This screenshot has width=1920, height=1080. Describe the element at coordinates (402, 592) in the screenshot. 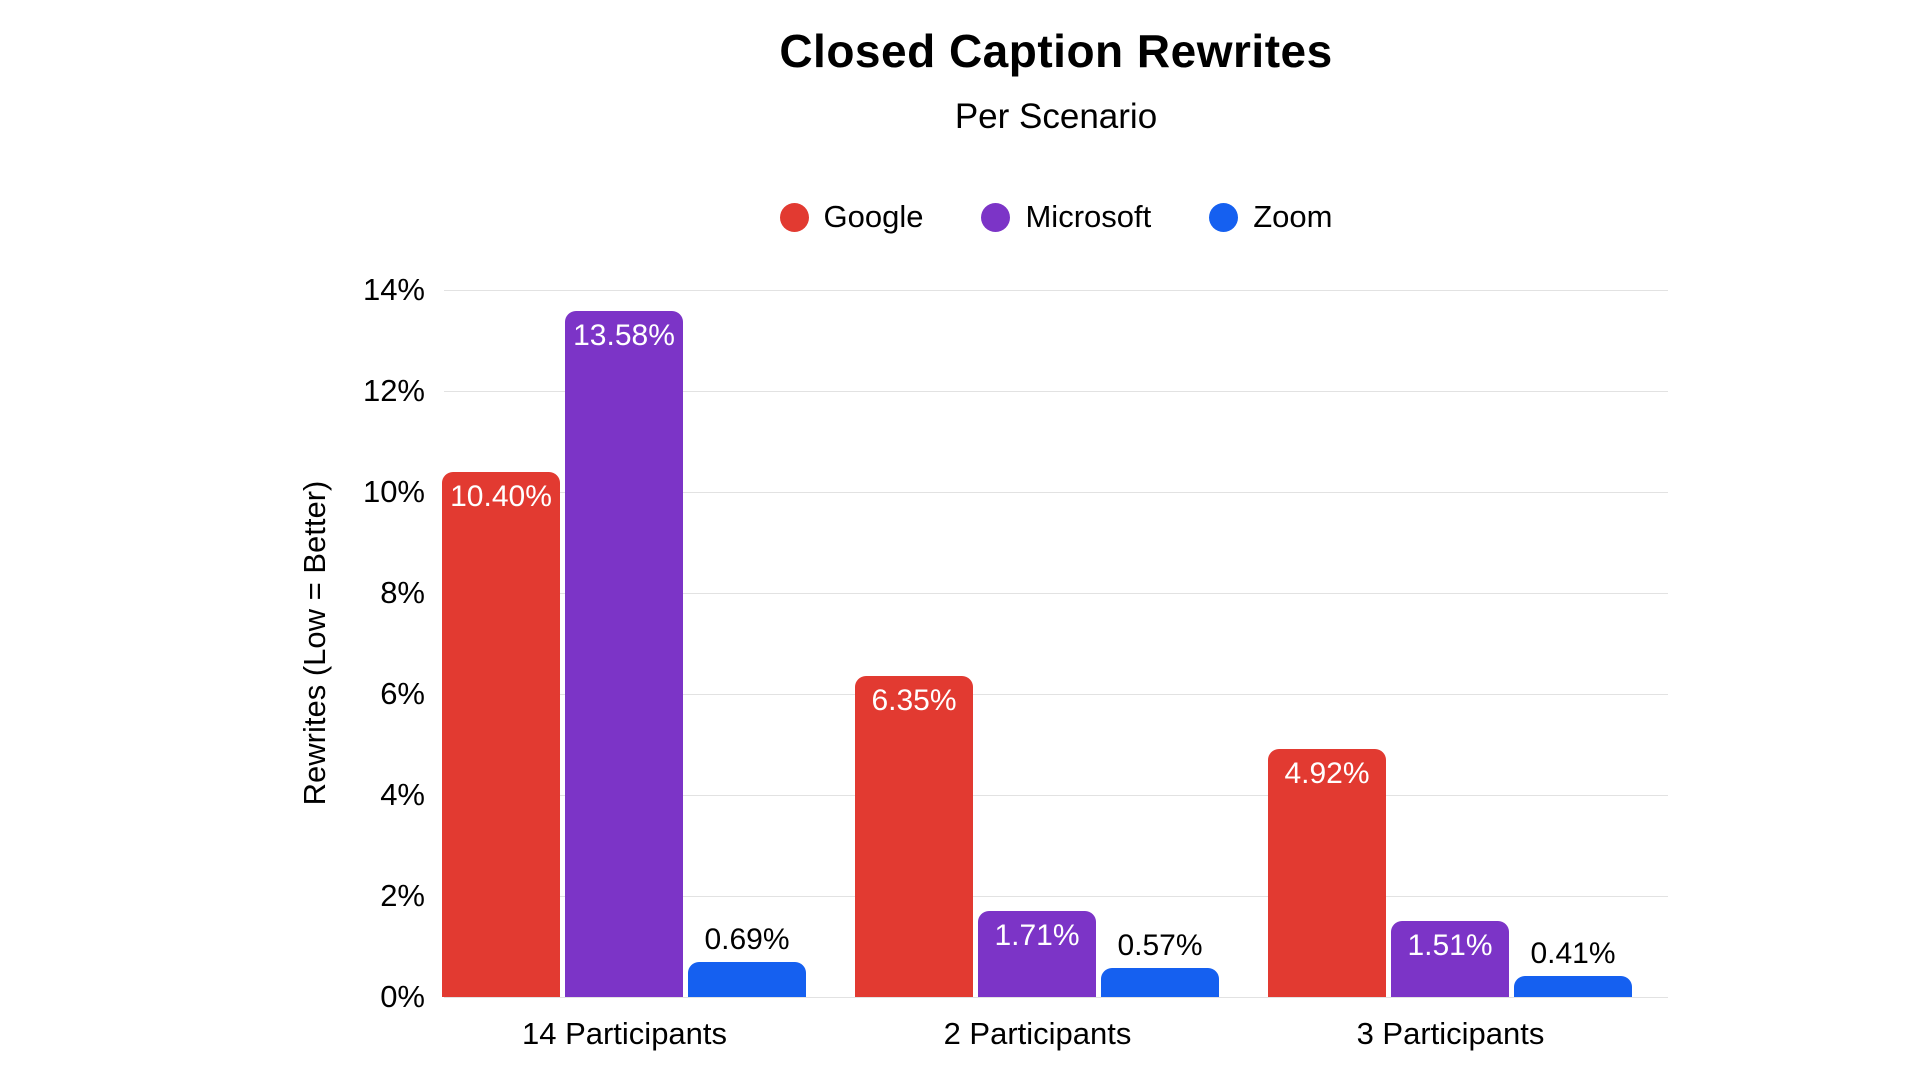

I see `y-tick-label-8%: 8%` at that location.